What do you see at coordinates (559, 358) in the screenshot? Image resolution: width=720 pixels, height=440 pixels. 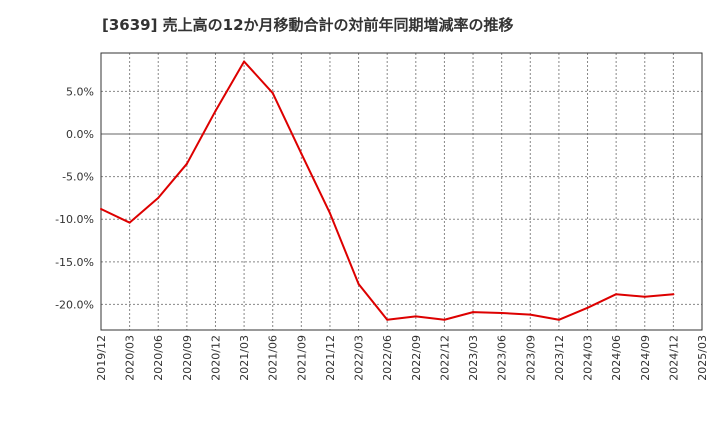 I see `x-tick-label: 2023/12` at bounding box center [559, 358].